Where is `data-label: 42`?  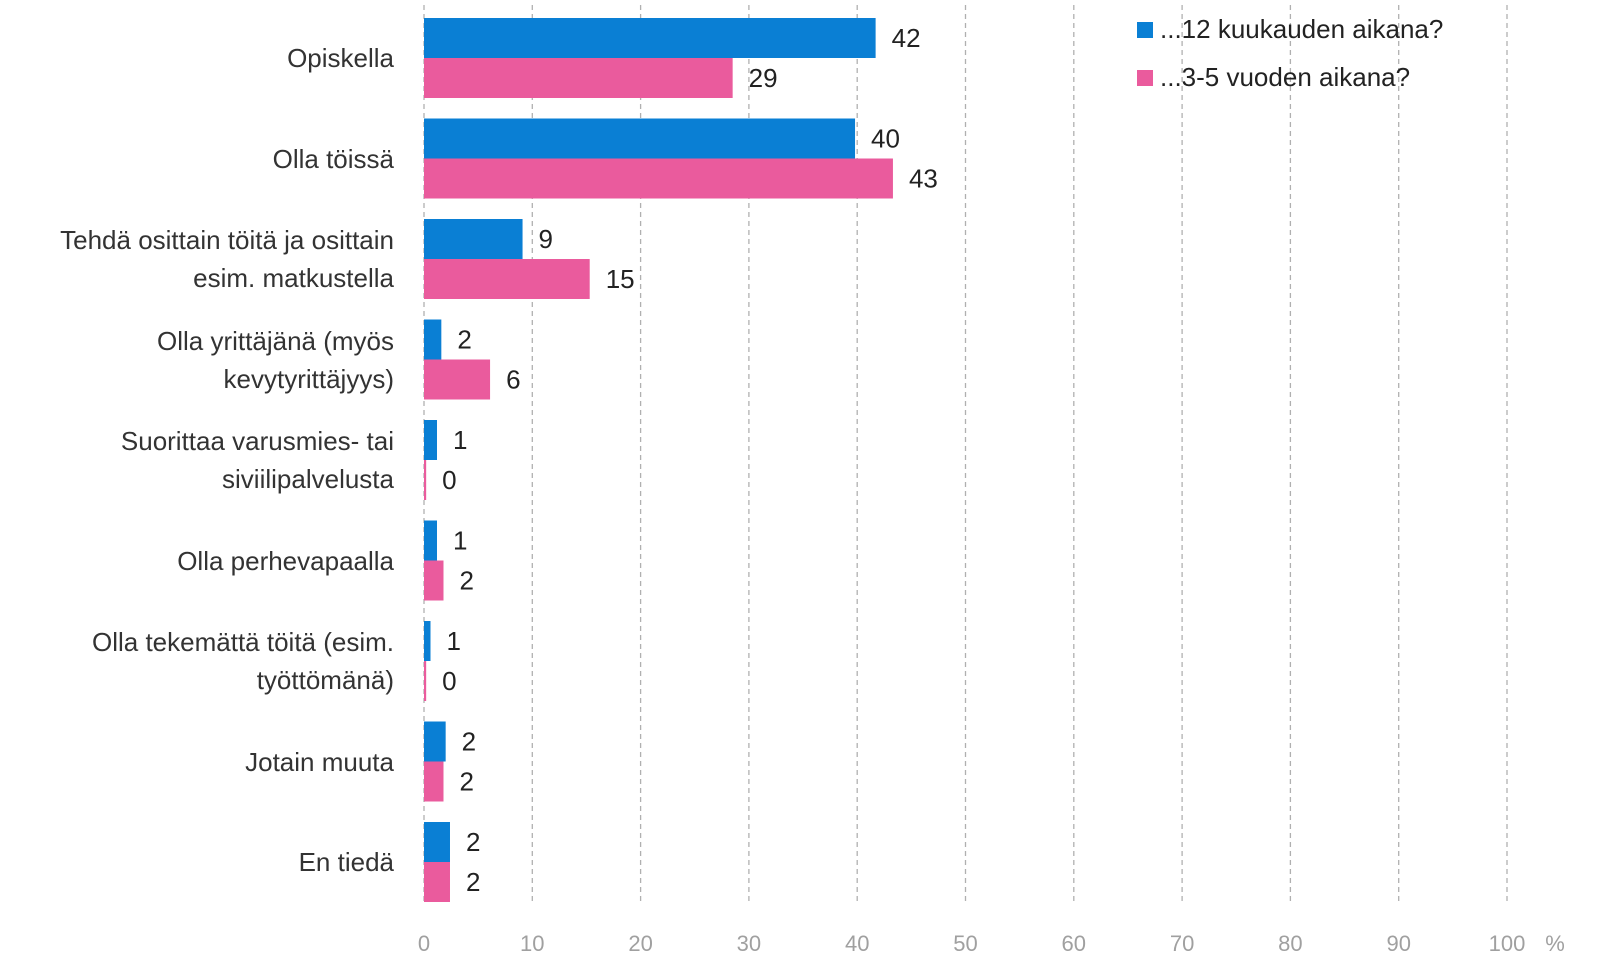
data-label: 42 is located at coordinates (906, 38).